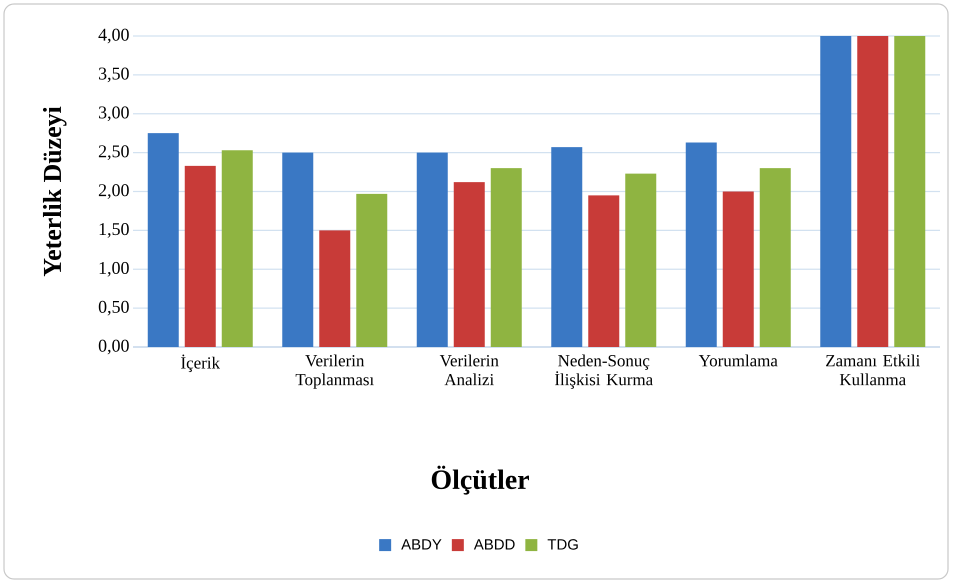  What do you see at coordinates (113, 36) in the screenshot?
I see `y-tick-label: 4,00` at bounding box center [113, 36].